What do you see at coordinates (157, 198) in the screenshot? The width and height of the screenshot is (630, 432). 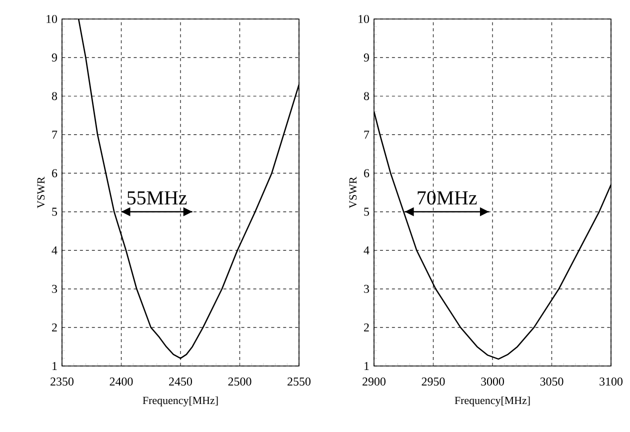 I see `annotation: 55MHz` at bounding box center [157, 198].